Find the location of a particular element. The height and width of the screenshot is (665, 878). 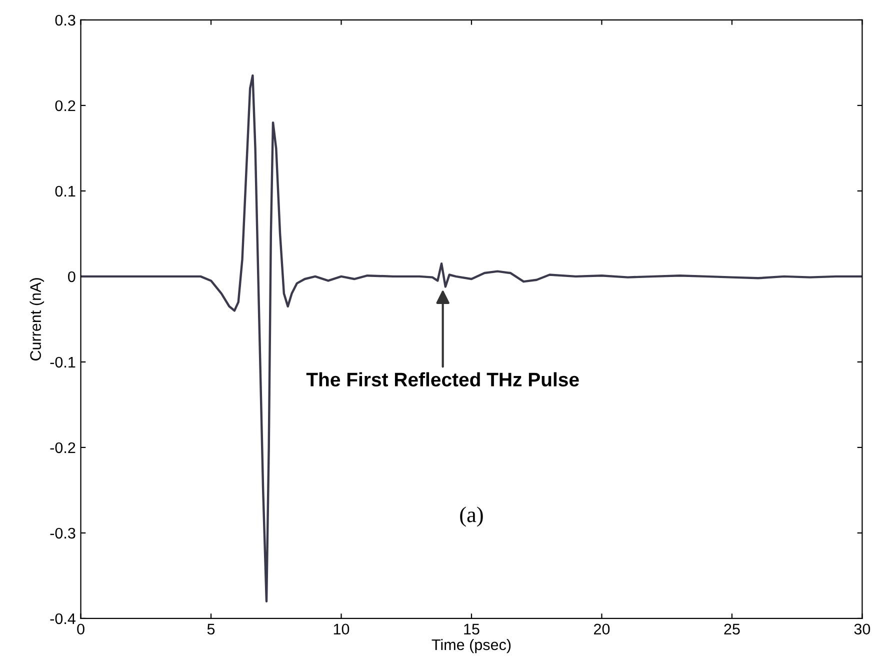

y-axis-title: Current (nA) is located at coordinates (37, 319).